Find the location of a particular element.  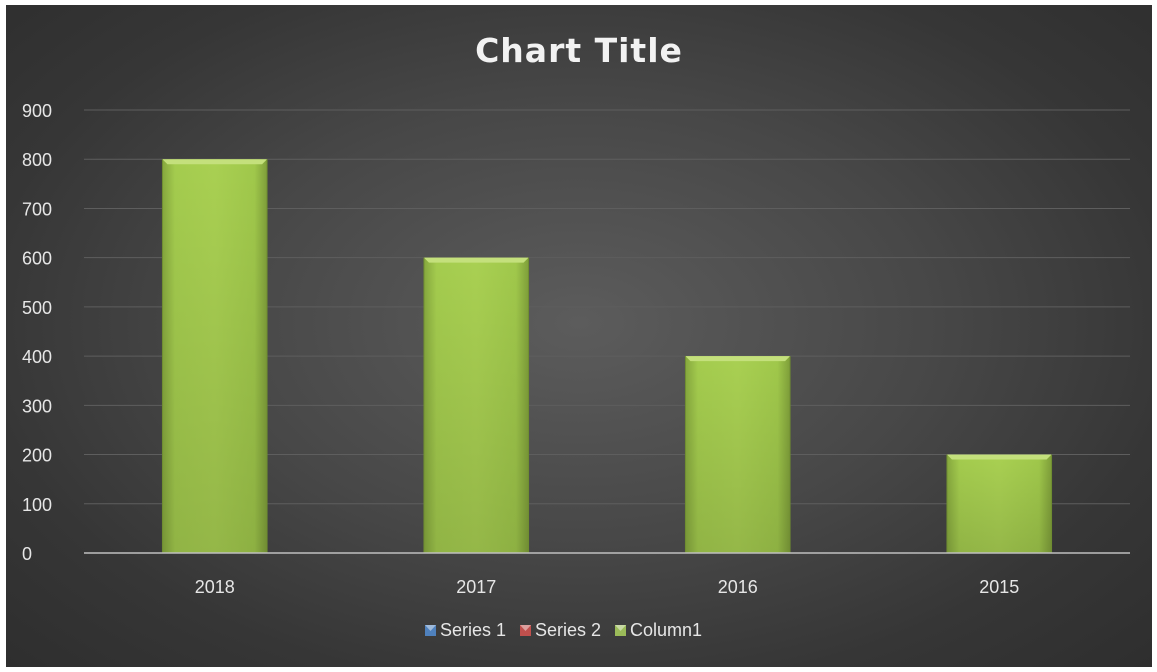

bar-2018 is located at coordinates (214, 356).